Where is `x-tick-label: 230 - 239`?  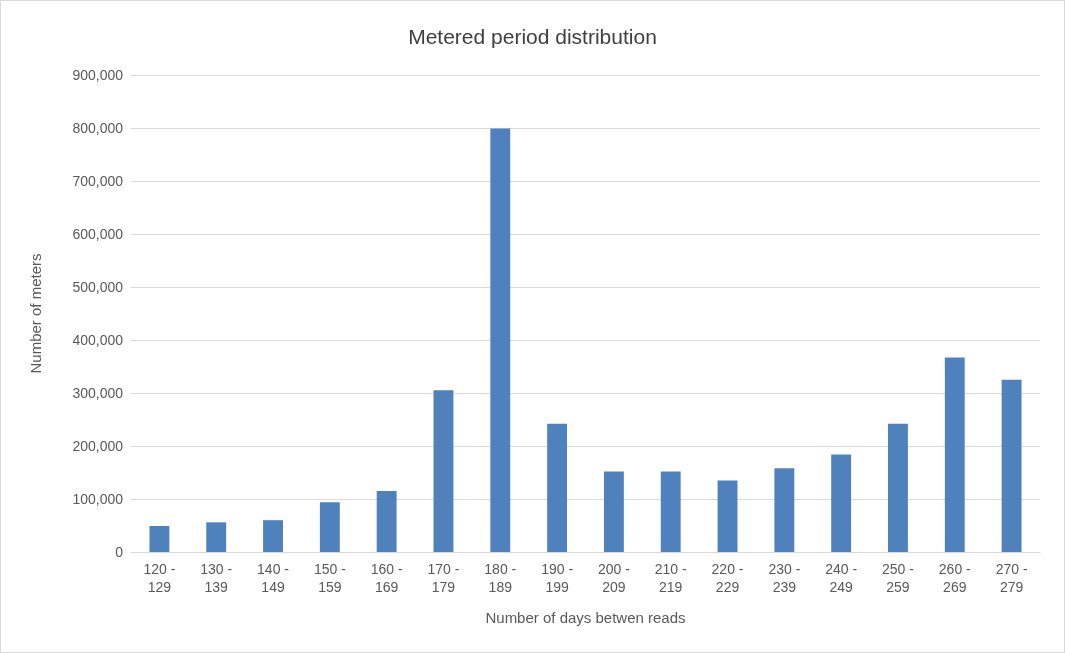
x-tick-label: 230 - 239 is located at coordinates (784, 578).